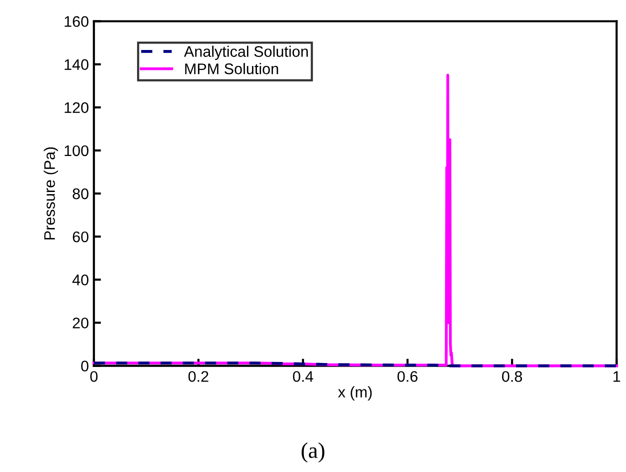 This screenshot has height=472, width=626. I want to click on x-tick-label: 0.6, so click(408, 376).